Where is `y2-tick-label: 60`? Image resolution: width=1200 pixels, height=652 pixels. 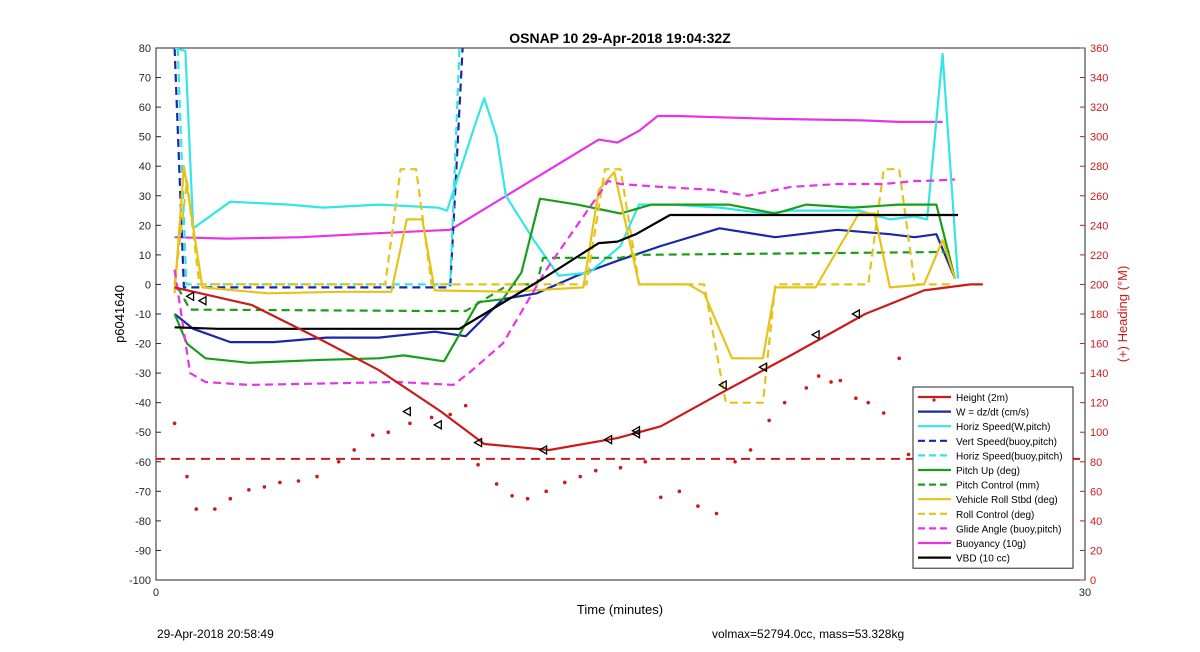
y2-tick-label: 60 is located at coordinates (1096, 492).